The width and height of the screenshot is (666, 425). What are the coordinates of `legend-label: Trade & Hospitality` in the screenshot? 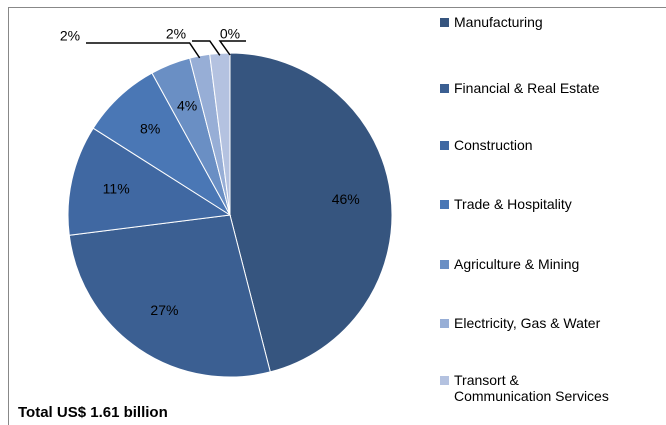 It's located at (513, 204).